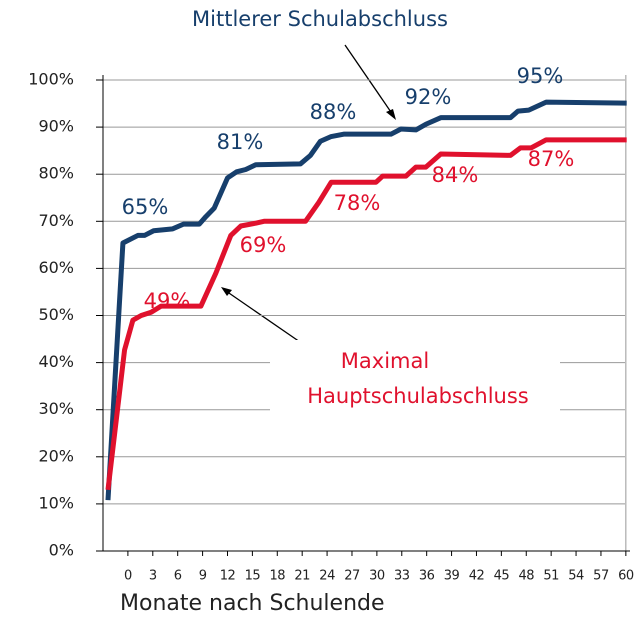 This screenshot has width=639, height=627. What do you see at coordinates (56, 314) in the screenshot?
I see `y-tick-label: 50%` at bounding box center [56, 314].